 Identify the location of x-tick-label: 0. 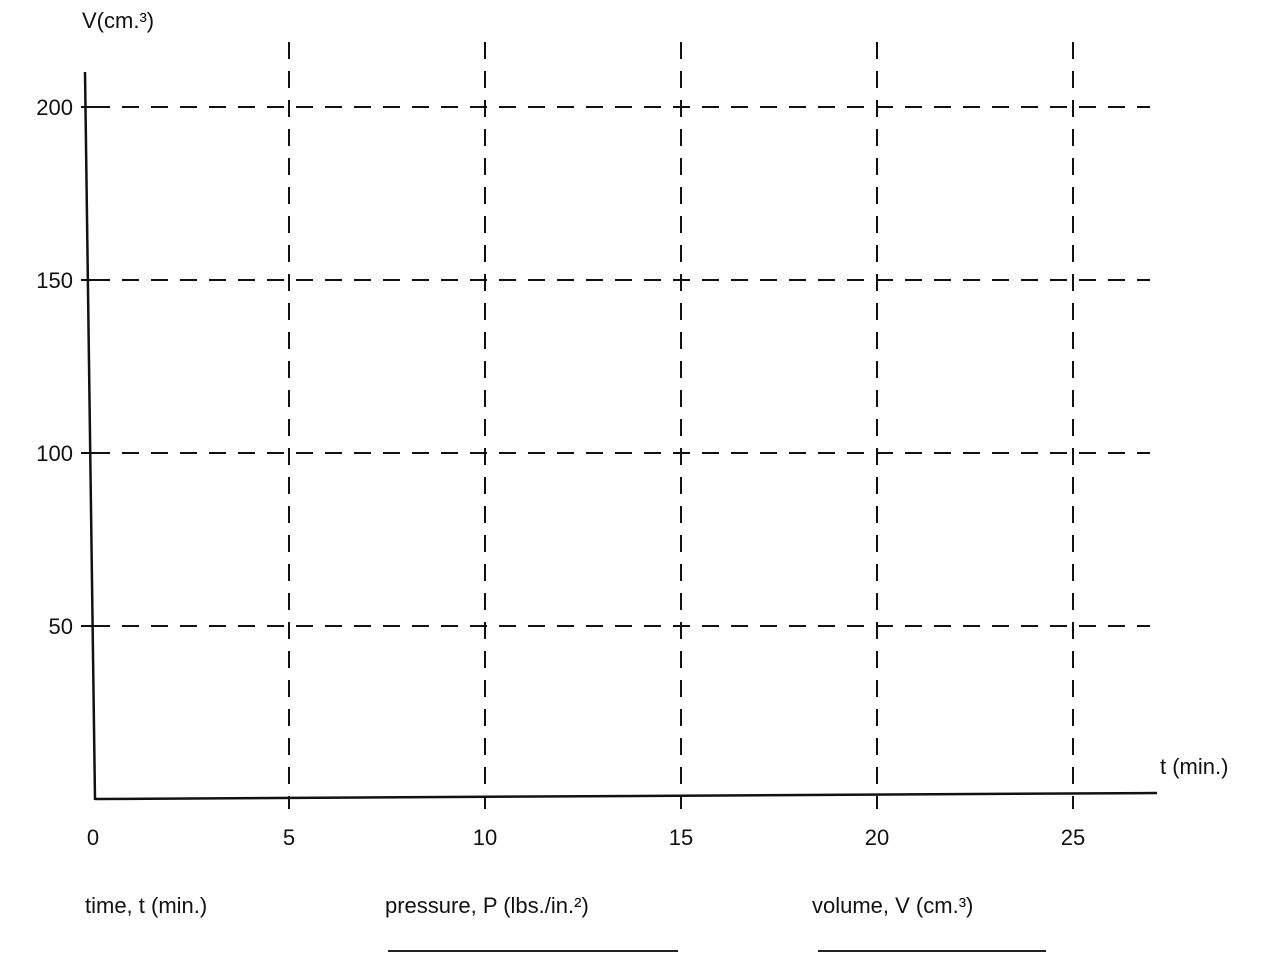
(93, 837).